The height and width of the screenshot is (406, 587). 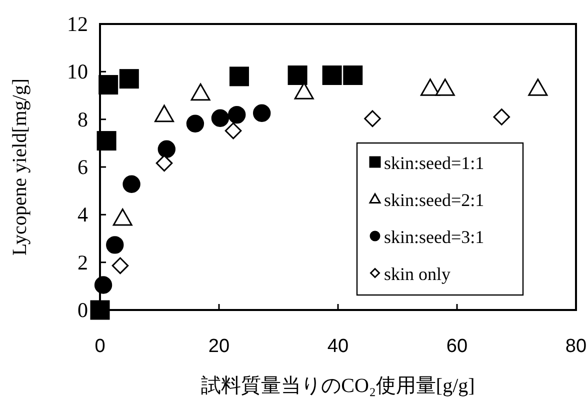 I want to click on legend-label: skin:seed=2:1, so click(x=434, y=200).